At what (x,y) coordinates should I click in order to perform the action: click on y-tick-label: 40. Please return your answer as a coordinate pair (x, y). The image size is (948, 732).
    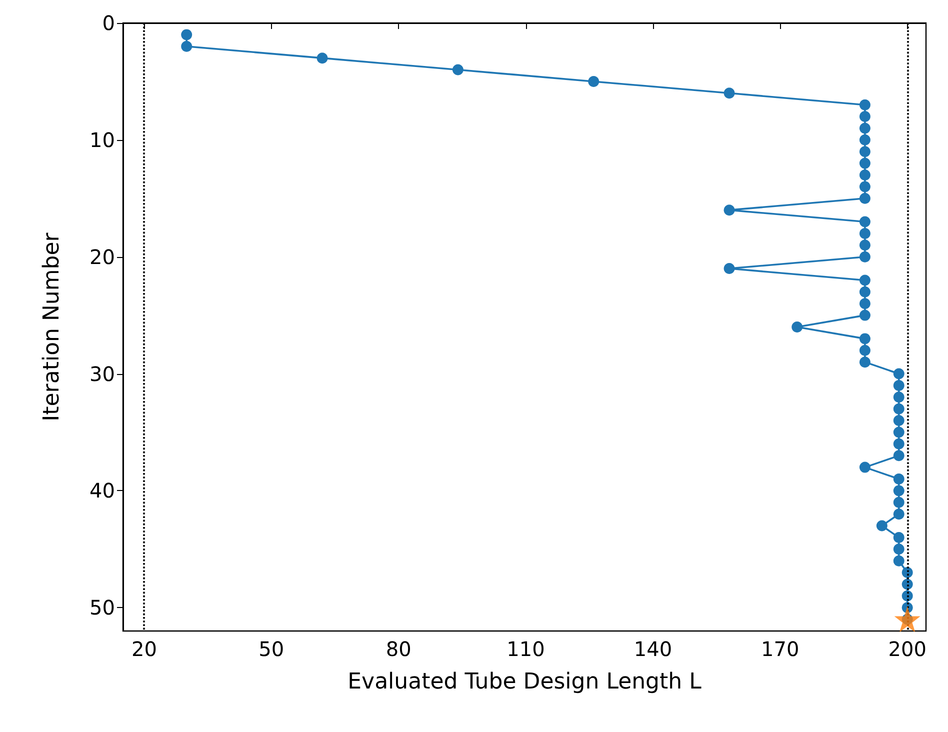
    Looking at the image, I should click on (102, 490).